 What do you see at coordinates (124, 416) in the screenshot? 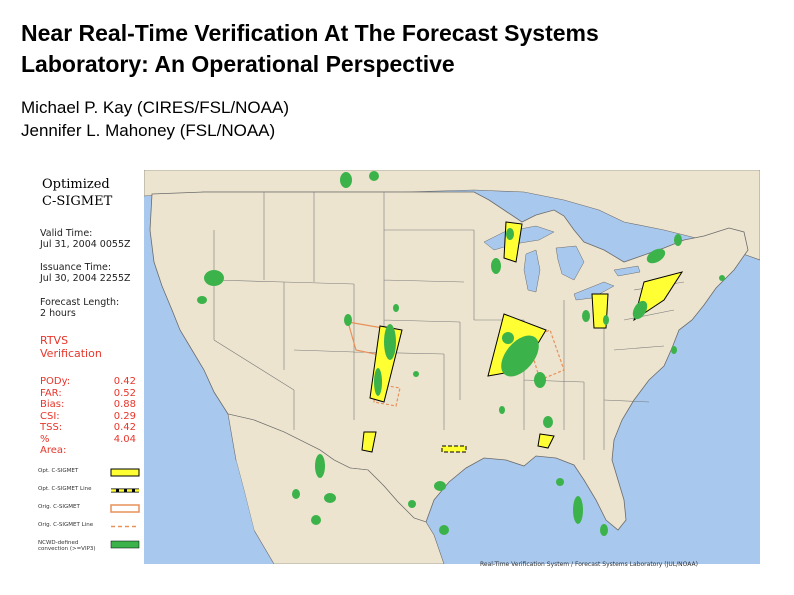
I see `stat-value: 0.29` at bounding box center [124, 416].